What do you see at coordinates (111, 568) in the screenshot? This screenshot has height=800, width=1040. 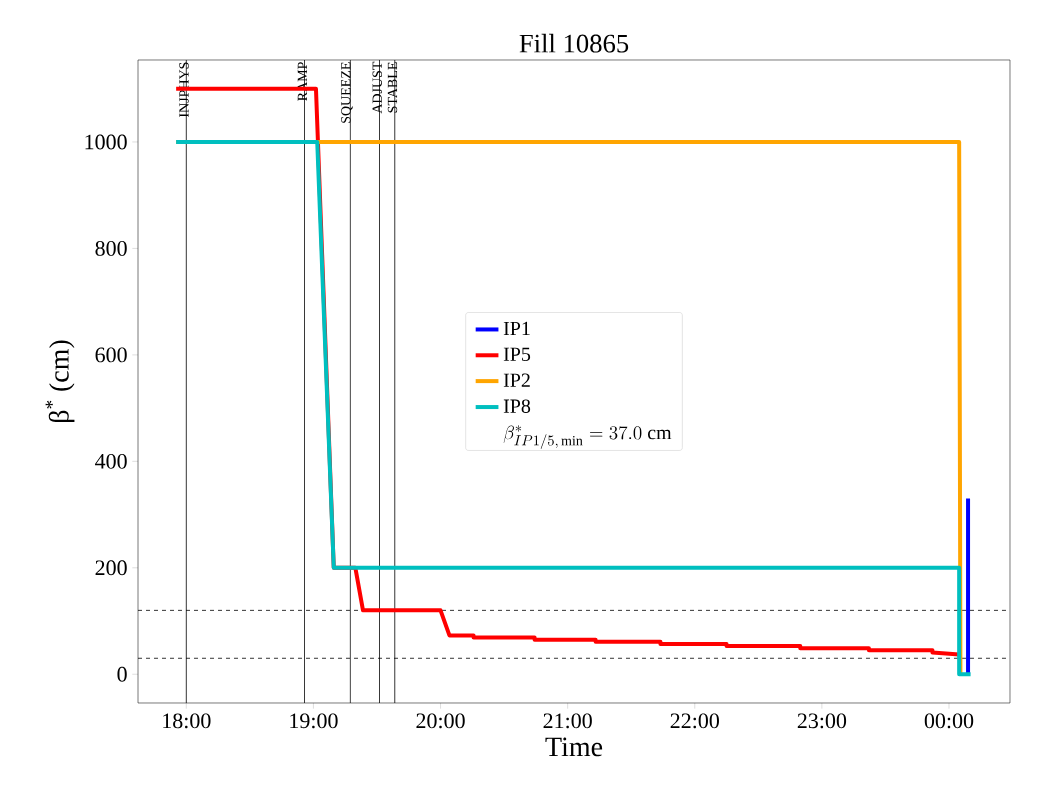 I see `y-tick-label: 200` at bounding box center [111, 568].